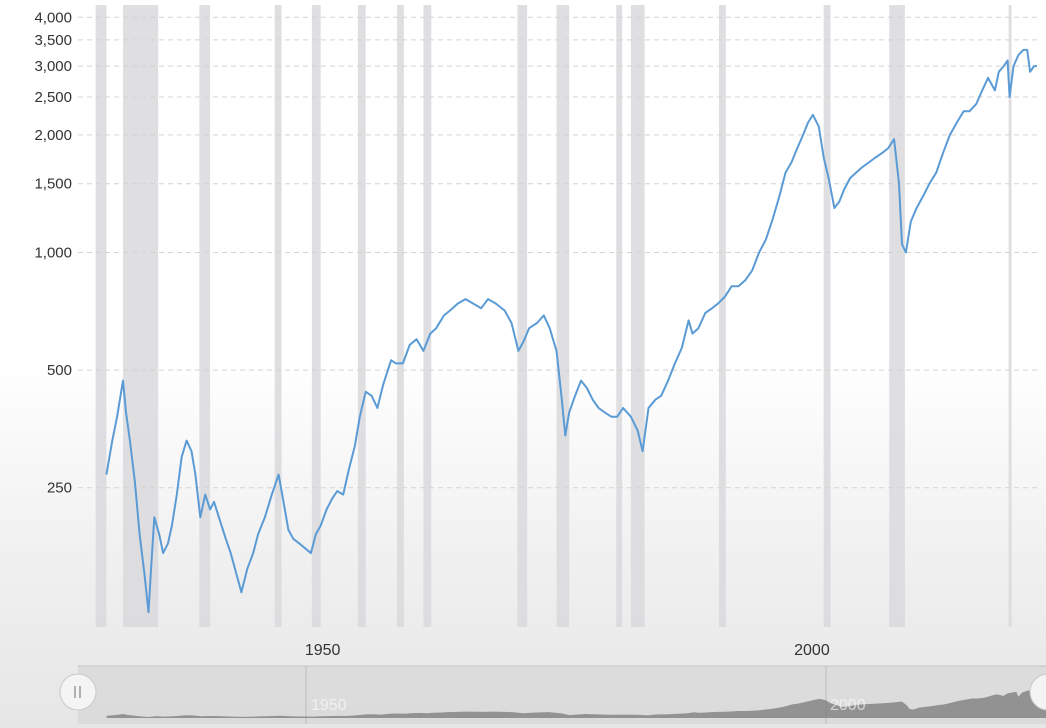  What do you see at coordinates (53, 184) in the screenshot?
I see `y-tick-label: 1,500` at bounding box center [53, 184].